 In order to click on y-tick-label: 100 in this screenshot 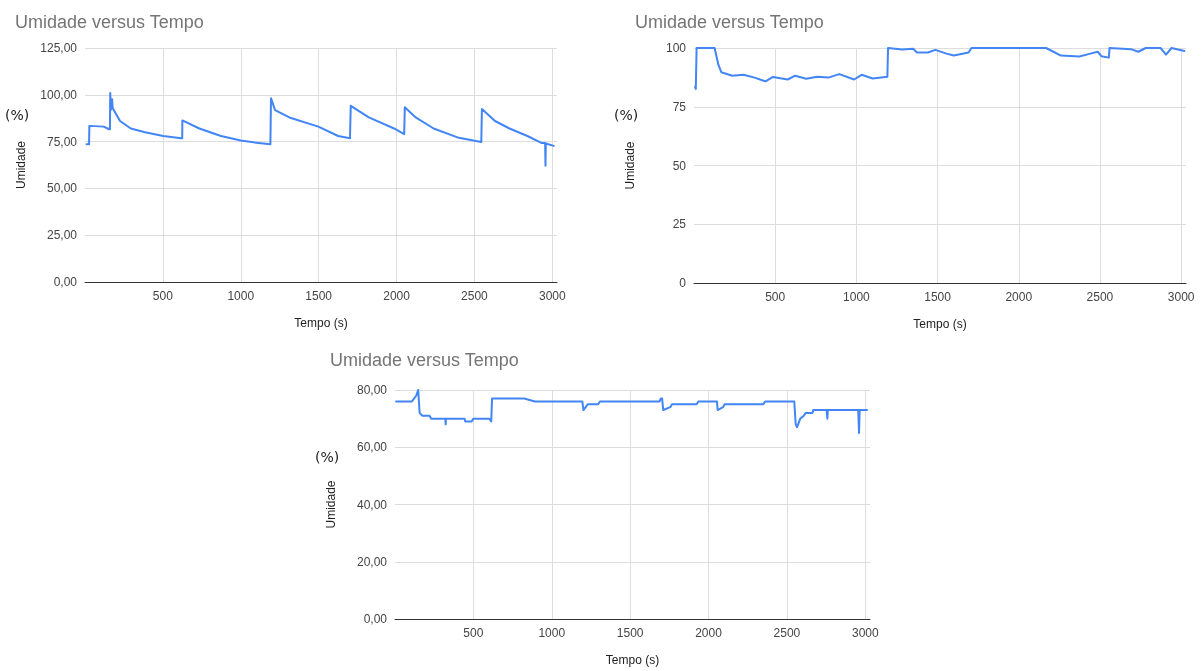, I will do `click(676, 48)`.